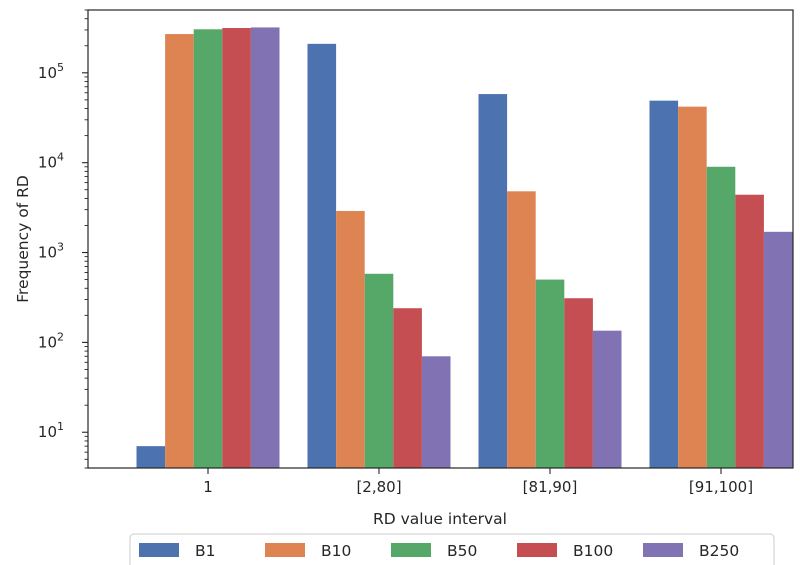  What do you see at coordinates (721, 487) in the screenshot?
I see `x-tick-label: [91,100]` at bounding box center [721, 487].